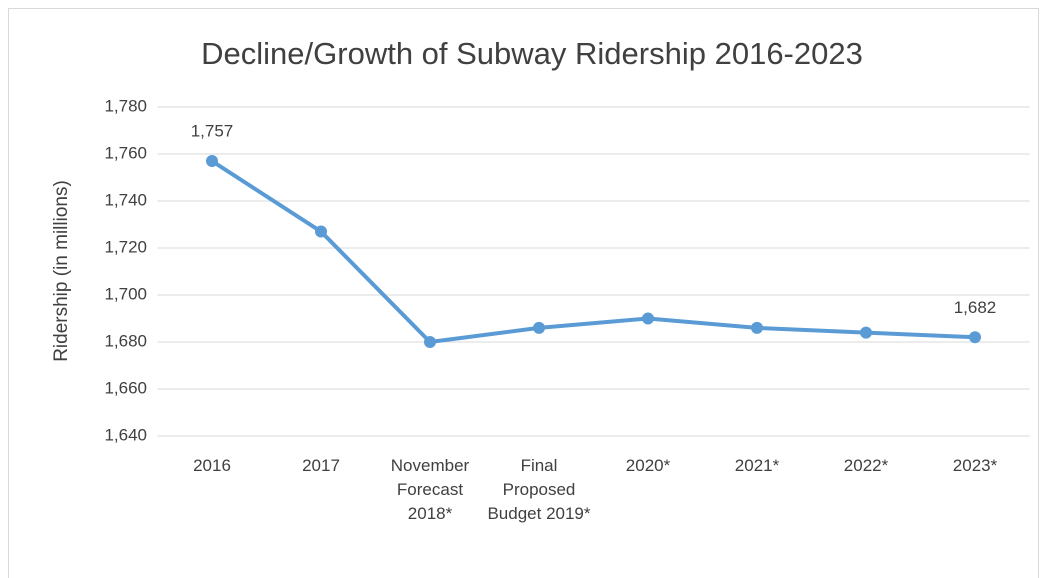 The image size is (1047, 578). Describe the element at coordinates (125, 340) in the screenshot. I see `y-tick-label: 1,680` at that location.